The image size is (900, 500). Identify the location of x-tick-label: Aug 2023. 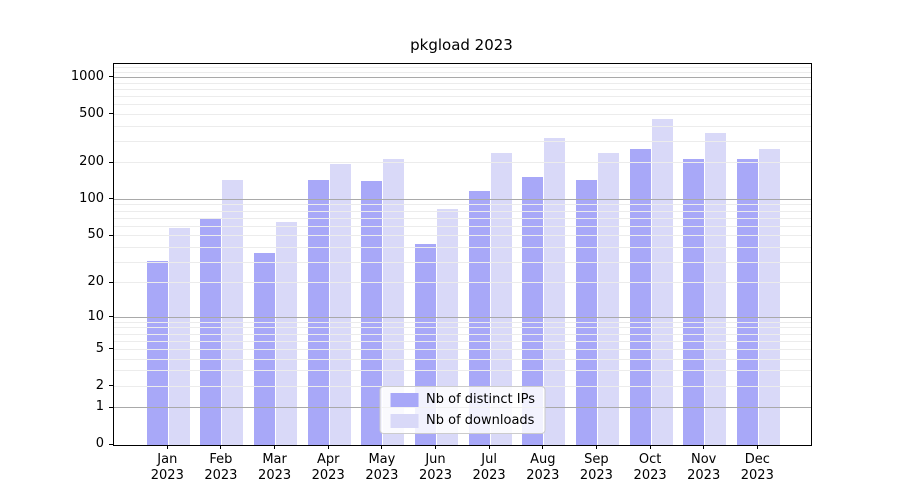
(543, 468).